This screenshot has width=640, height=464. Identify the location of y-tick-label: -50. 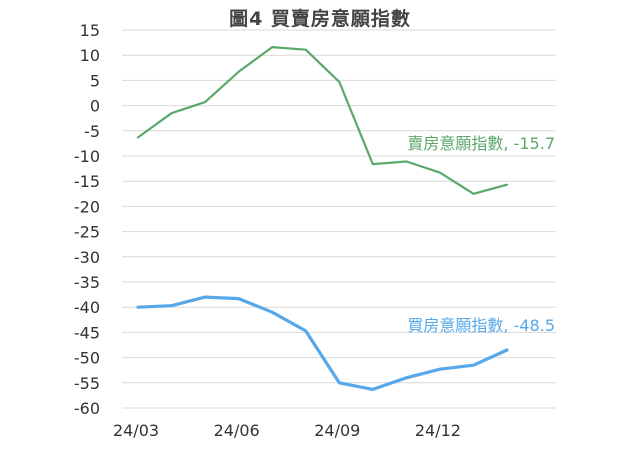
(87, 358).